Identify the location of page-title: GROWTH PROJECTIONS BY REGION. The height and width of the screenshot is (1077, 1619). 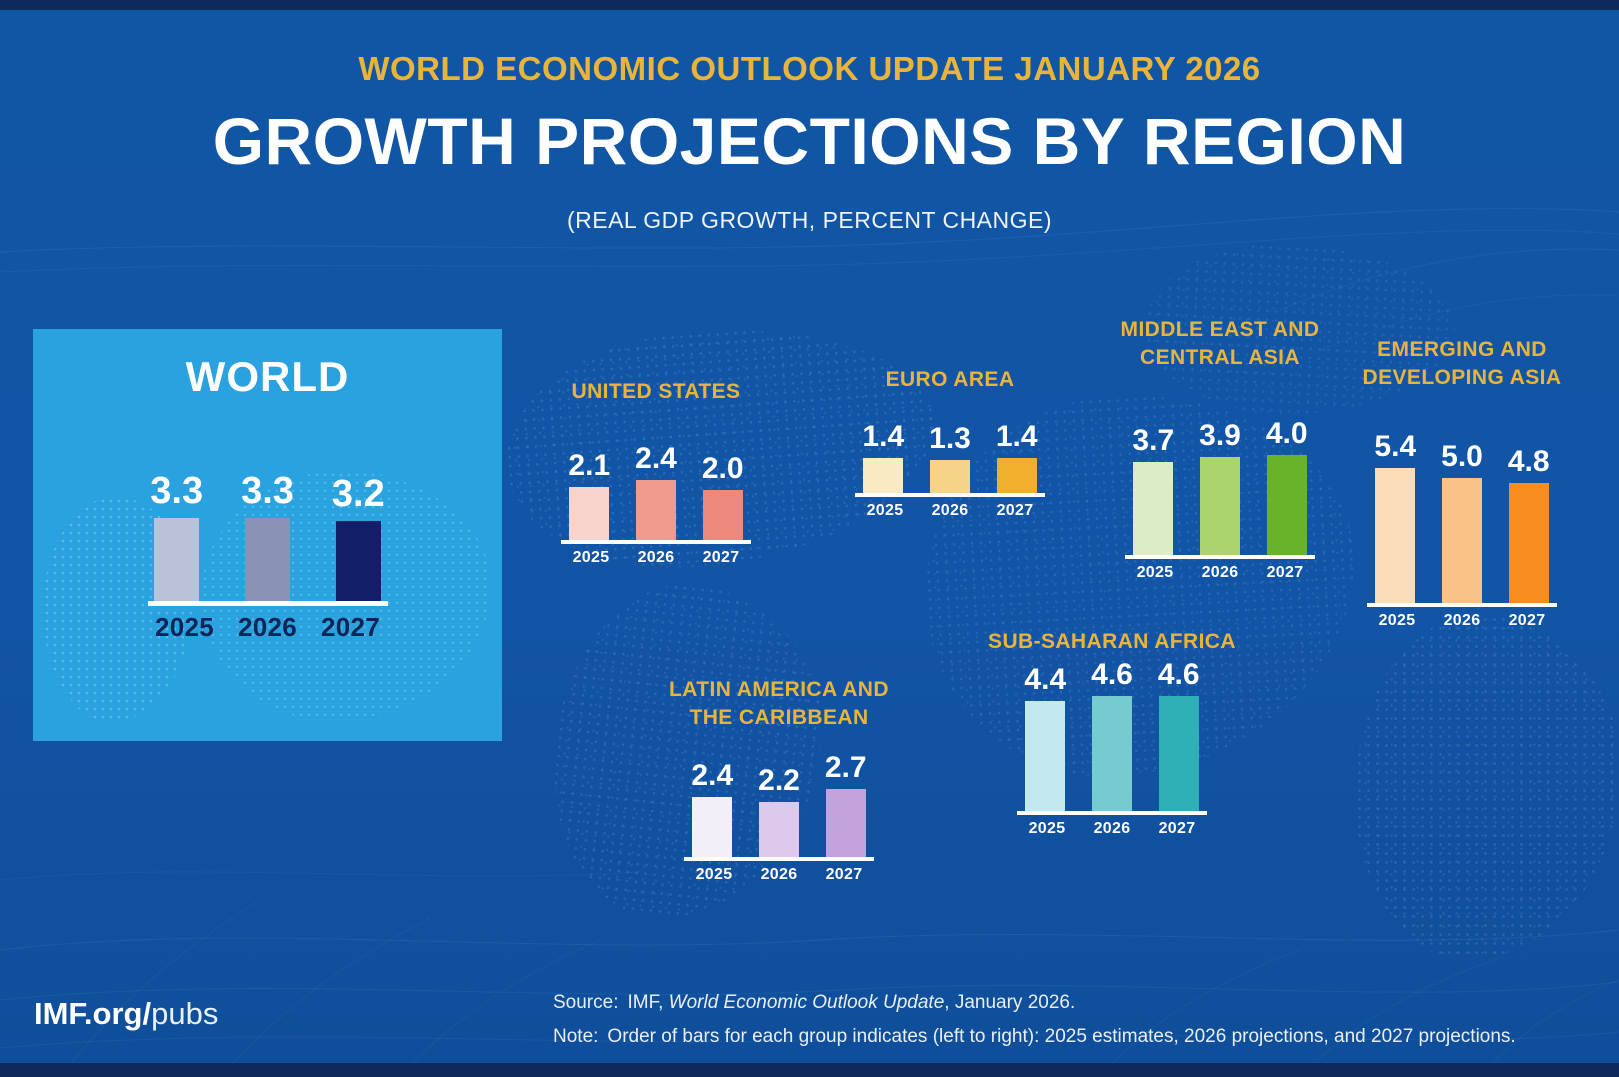
(809, 141).